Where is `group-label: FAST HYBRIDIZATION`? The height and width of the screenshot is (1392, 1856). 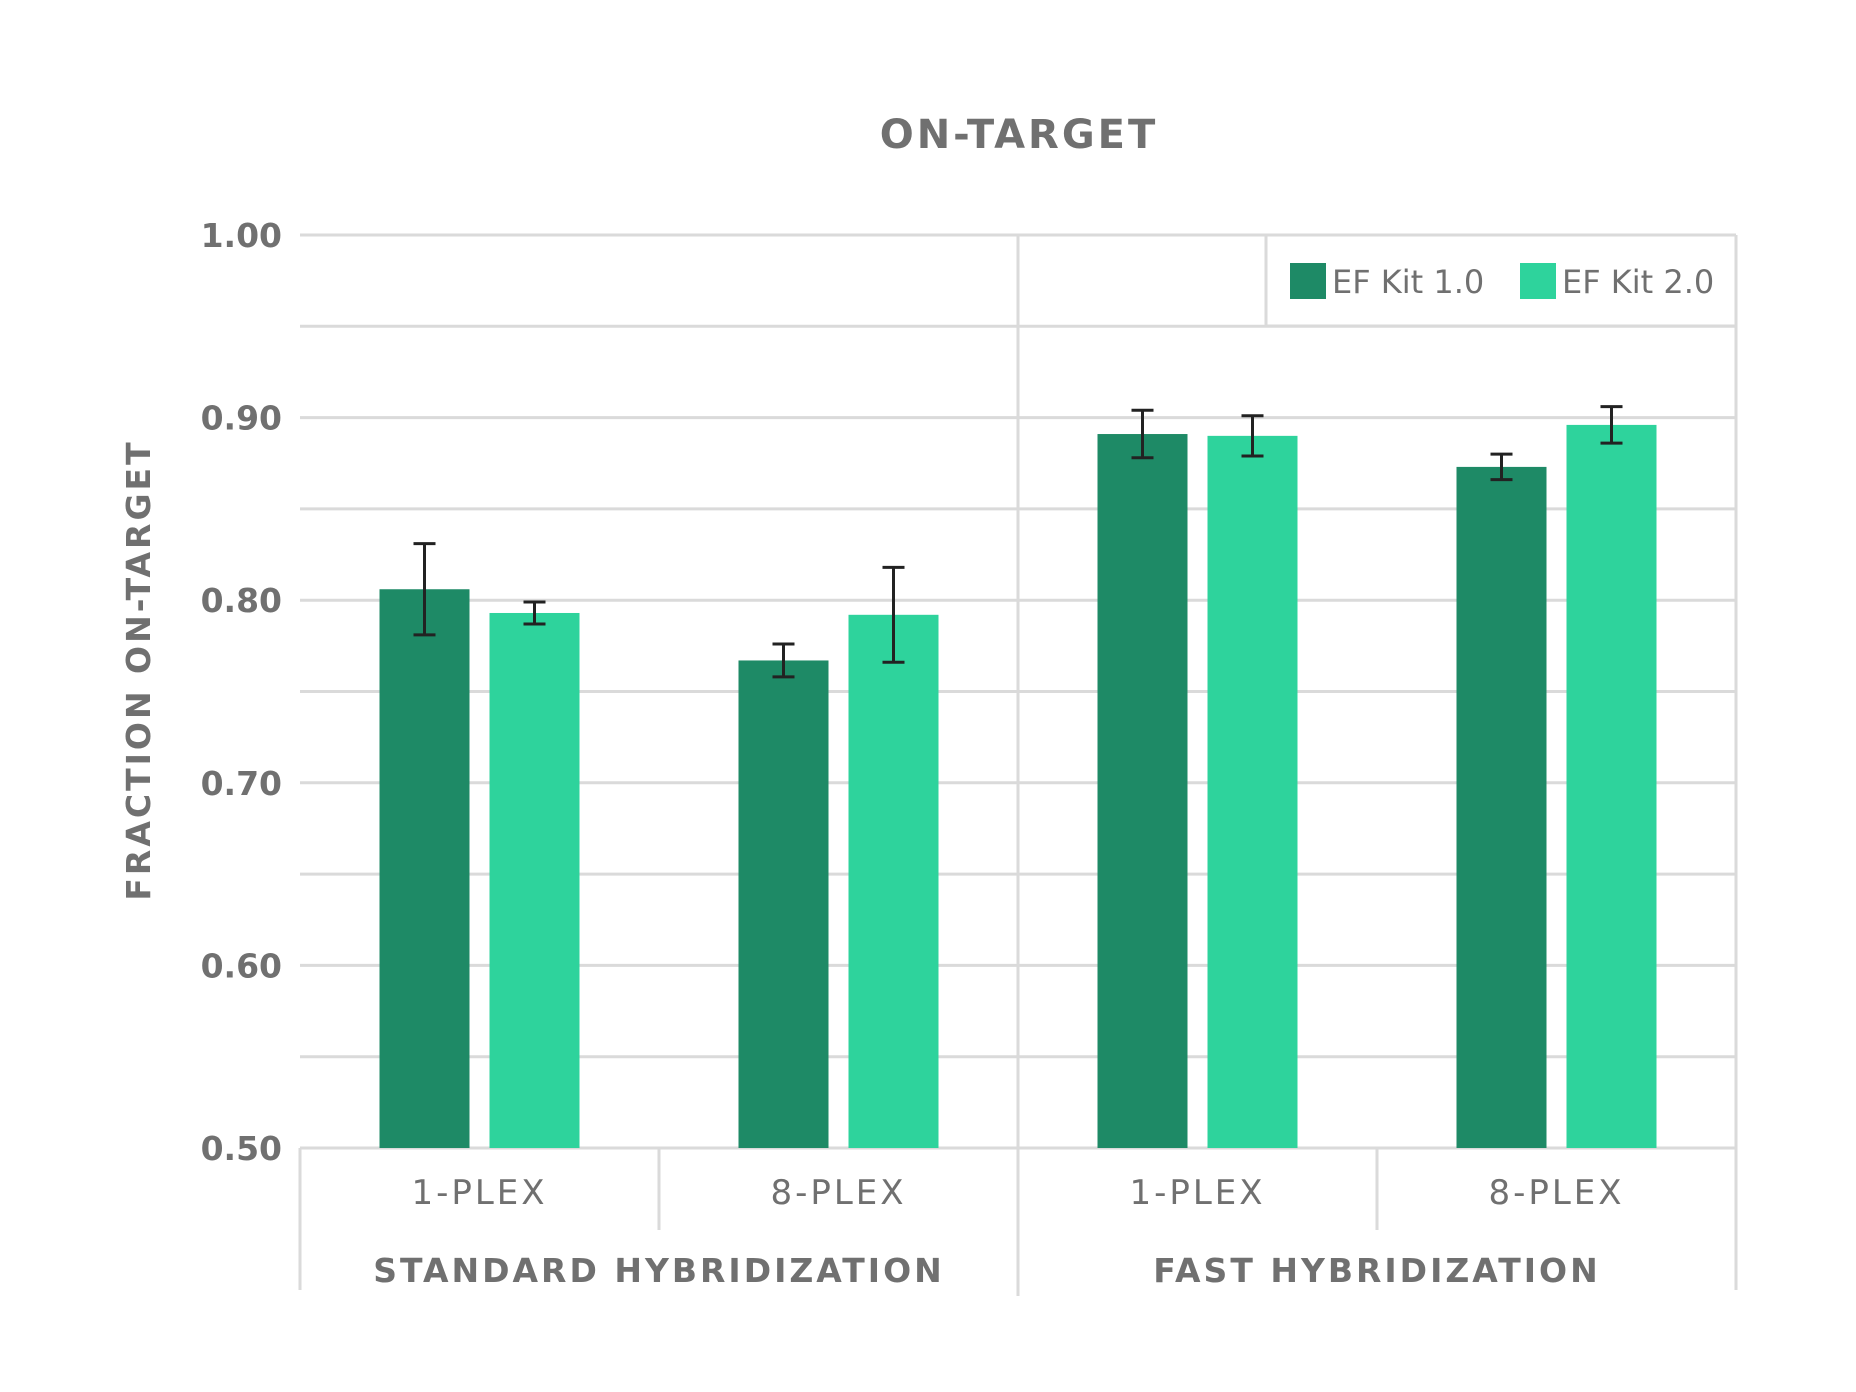
group-label: FAST HYBRIDIZATION is located at coordinates (1376, 1270).